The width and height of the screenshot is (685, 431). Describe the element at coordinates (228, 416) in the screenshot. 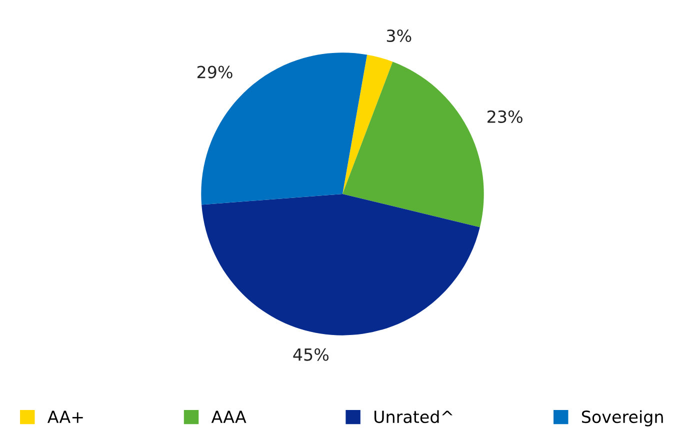

I see `legend-label: AAA` at that location.